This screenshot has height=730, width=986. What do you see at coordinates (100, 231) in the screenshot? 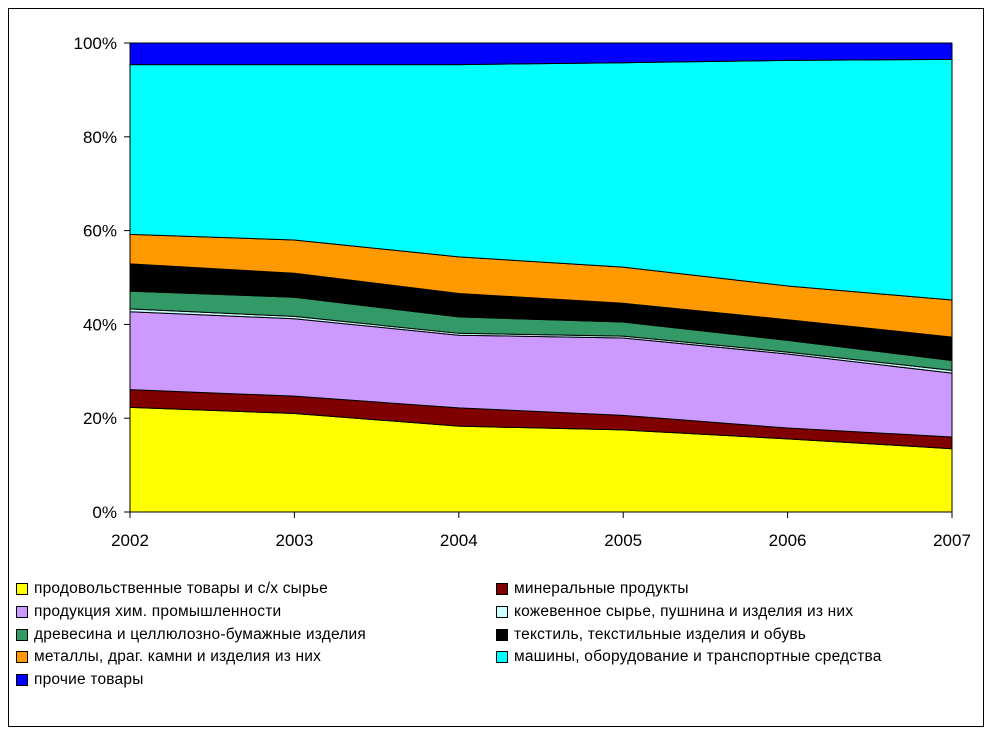
I see `y-tick-label: 60%` at bounding box center [100, 231].